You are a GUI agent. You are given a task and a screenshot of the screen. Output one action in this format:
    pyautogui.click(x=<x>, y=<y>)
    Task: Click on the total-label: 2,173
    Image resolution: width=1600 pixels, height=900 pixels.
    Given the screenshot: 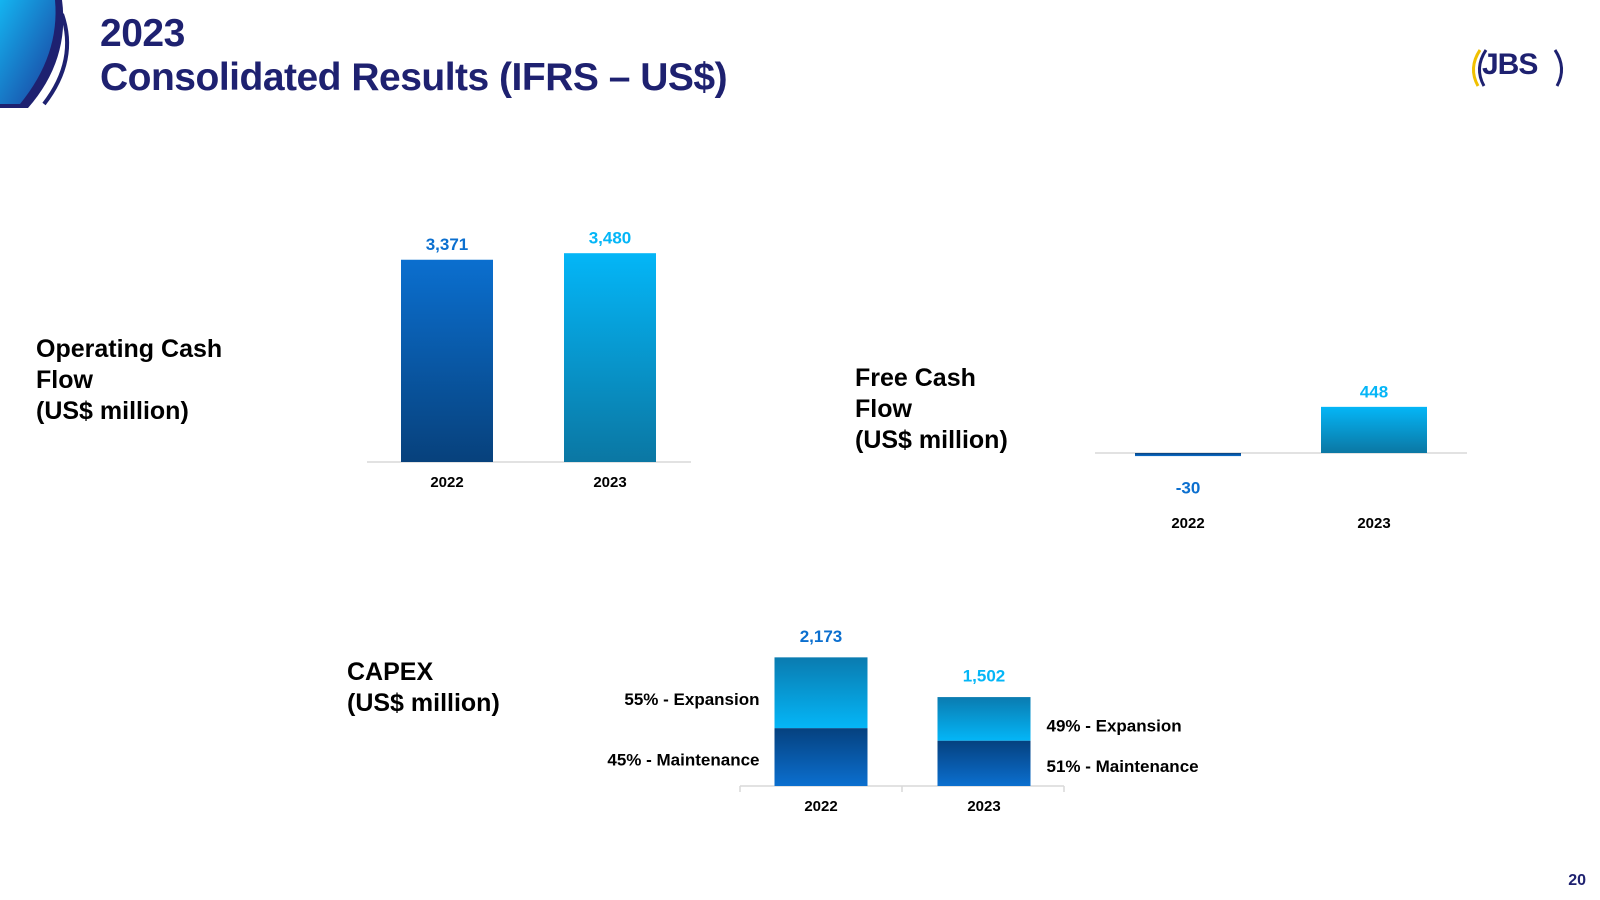 What is the action you would take?
    pyautogui.click(x=821, y=636)
    